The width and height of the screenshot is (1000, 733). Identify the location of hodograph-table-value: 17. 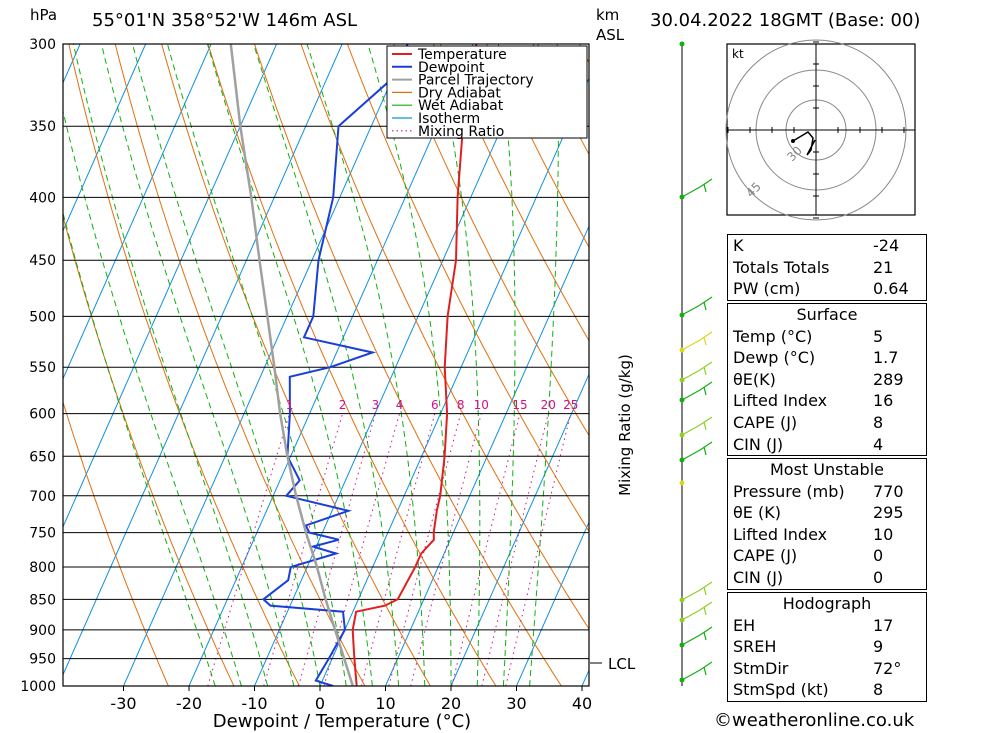
(883, 625).